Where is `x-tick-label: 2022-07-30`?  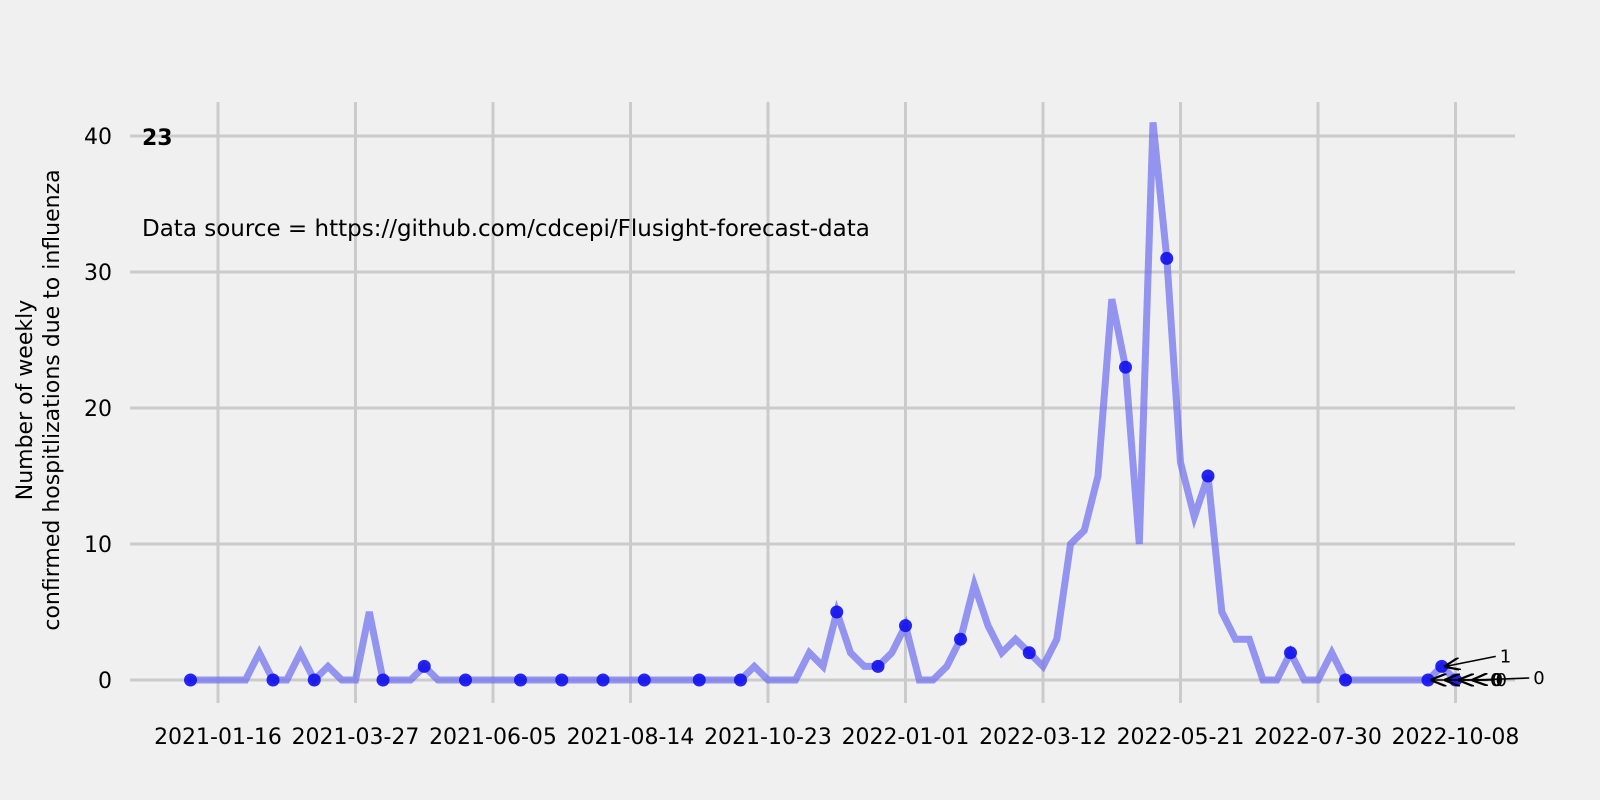
x-tick-label: 2022-07-30 is located at coordinates (1318, 737).